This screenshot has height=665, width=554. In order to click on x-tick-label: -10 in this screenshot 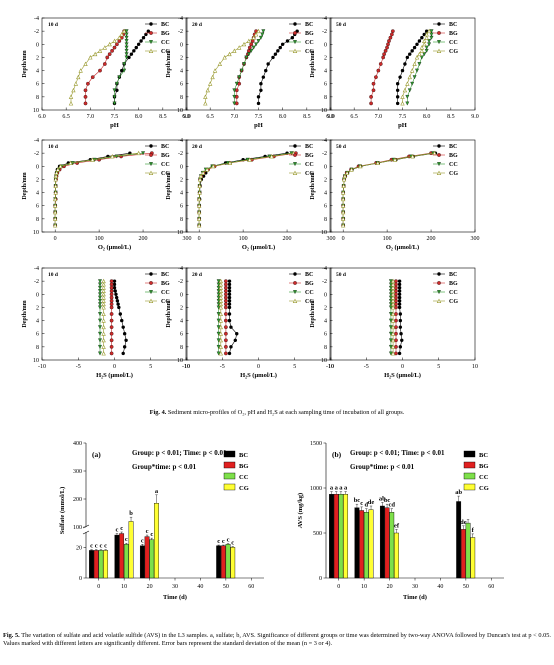, I will do `click(330, 367)`.